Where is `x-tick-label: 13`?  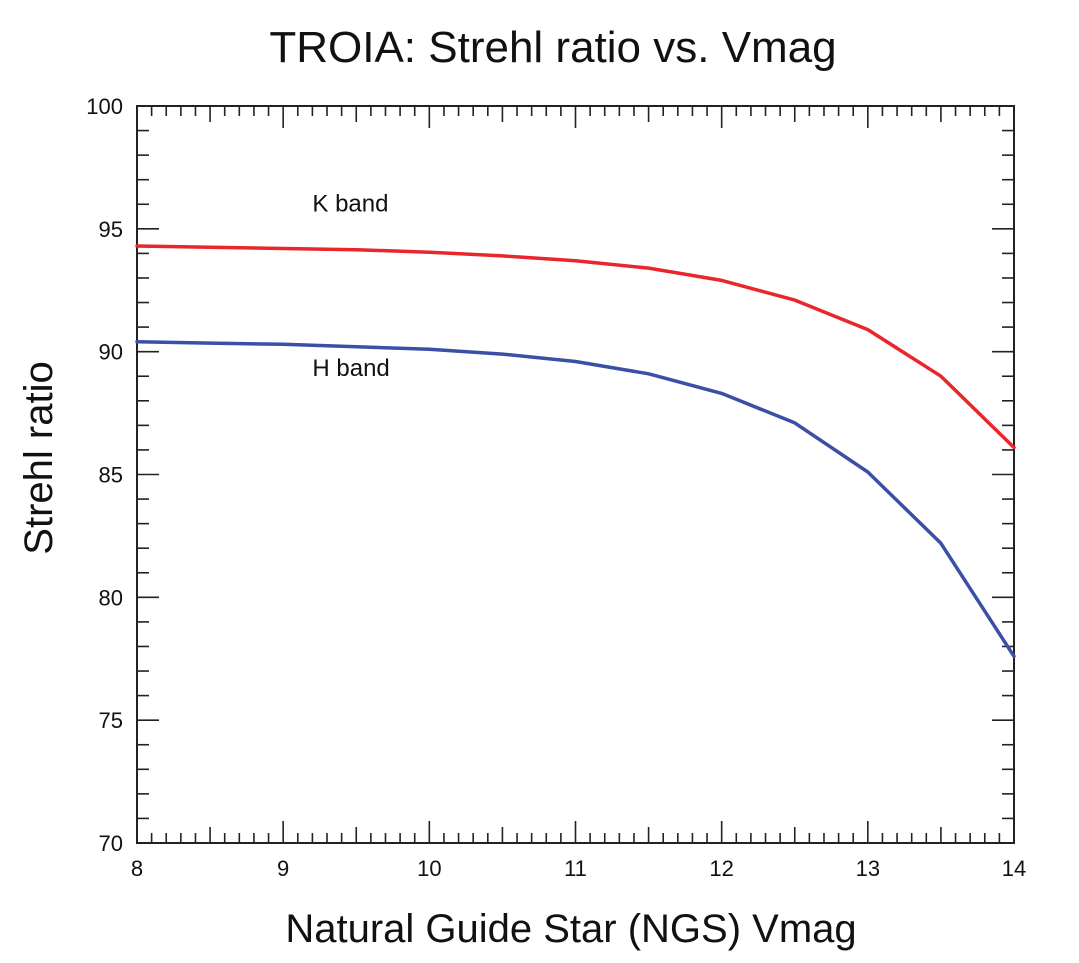 x-tick-label: 13 is located at coordinates (868, 868).